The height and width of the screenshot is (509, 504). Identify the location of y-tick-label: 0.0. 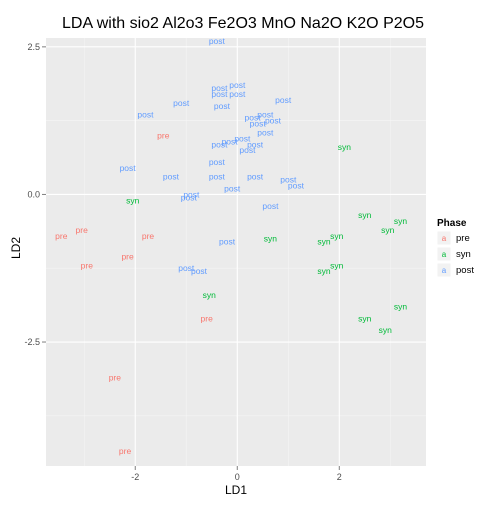
(33, 194).